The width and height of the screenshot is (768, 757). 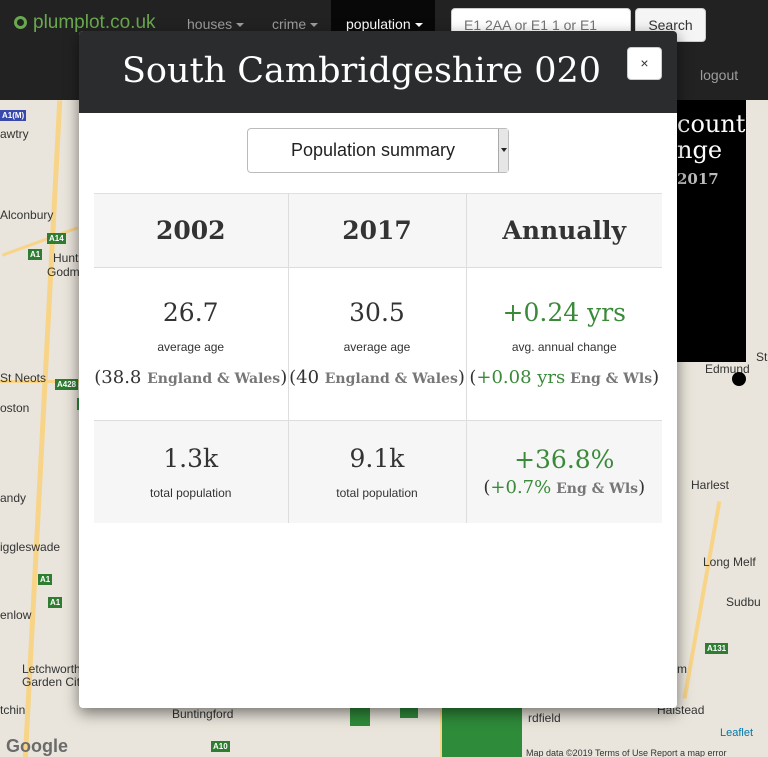 I want to click on map-label: Letchworth, so click(x=51, y=669).